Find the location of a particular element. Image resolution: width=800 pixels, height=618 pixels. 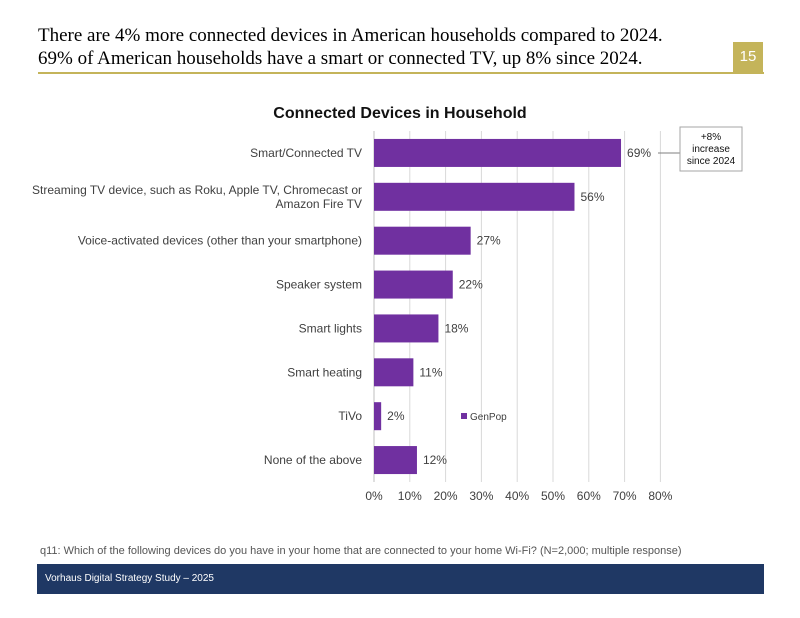

x-tick-label: 50% is located at coordinates (553, 496).